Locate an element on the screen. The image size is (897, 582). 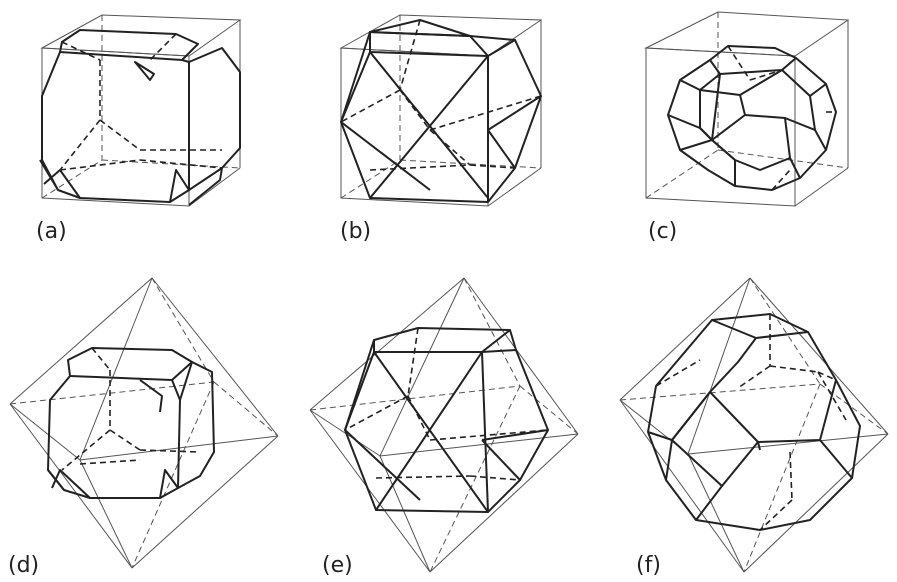
panel-label-e: (e) is located at coordinates (337, 565).